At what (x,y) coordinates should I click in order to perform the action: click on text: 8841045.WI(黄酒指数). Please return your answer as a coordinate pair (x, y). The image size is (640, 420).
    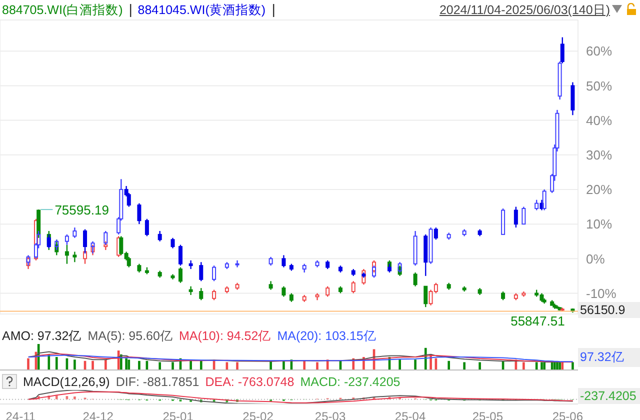
    Looking at the image, I should click on (202, 10).